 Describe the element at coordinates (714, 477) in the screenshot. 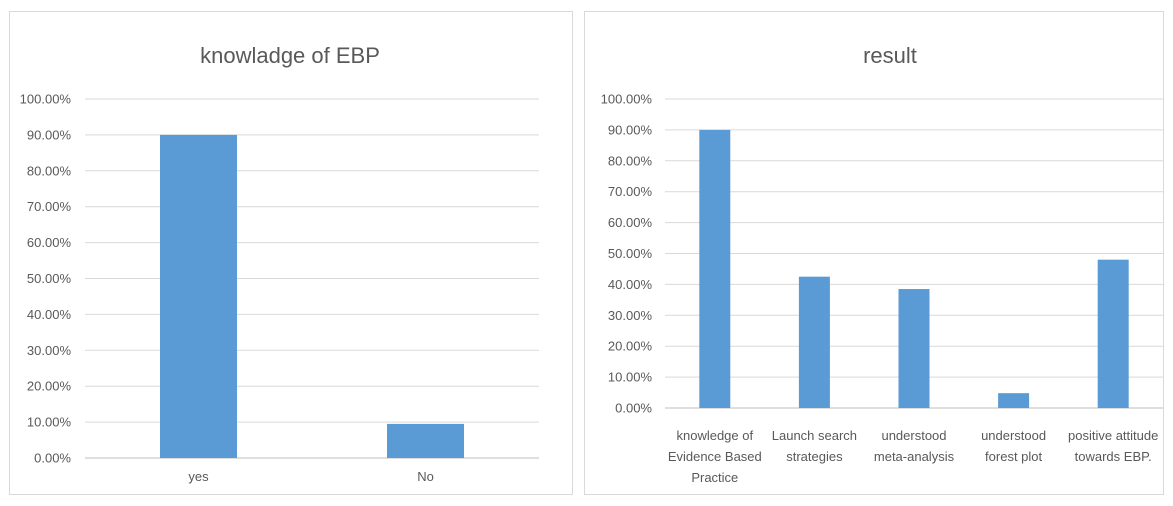

I see `category-label: Practice` at that location.